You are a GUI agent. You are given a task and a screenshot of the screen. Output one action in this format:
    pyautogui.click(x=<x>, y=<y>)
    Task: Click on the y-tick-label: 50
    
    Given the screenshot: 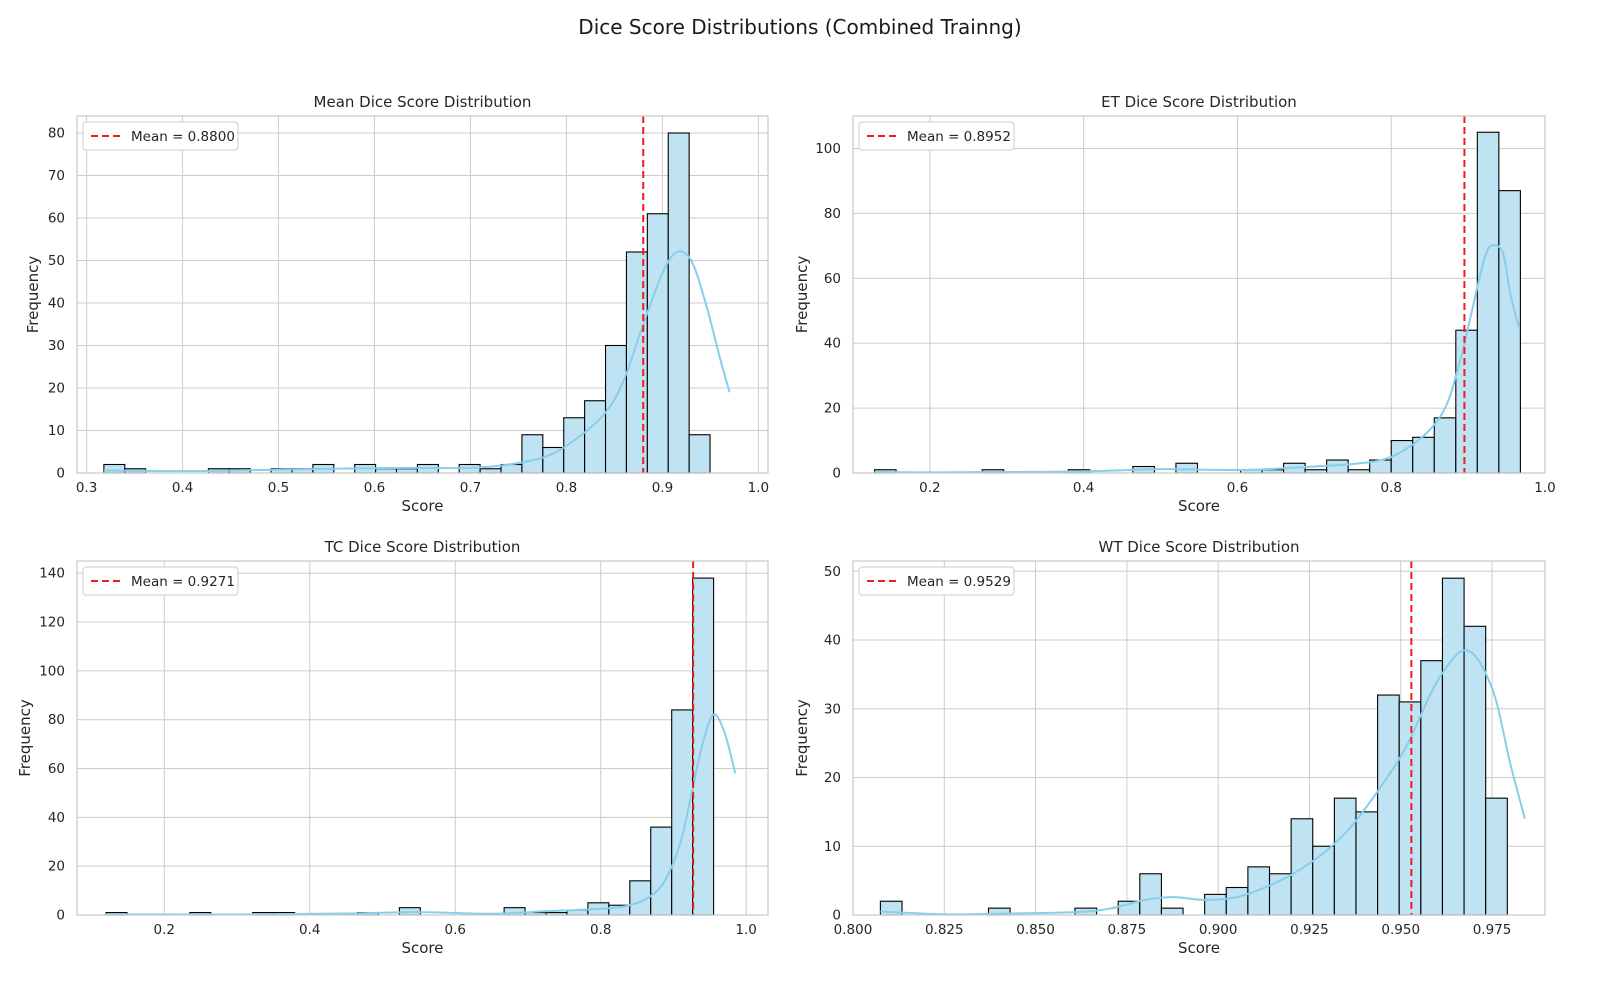 What is the action you would take?
    pyautogui.click(x=832, y=572)
    